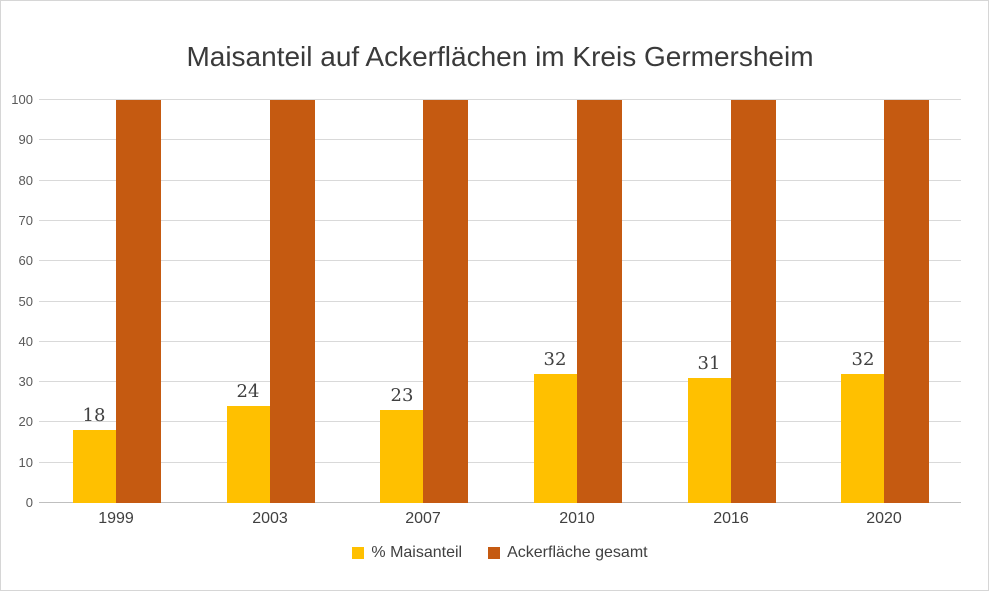 Image resolution: width=989 pixels, height=591 pixels. Describe the element at coordinates (22, 99) in the screenshot. I see `y-axis-label: 100` at that location.